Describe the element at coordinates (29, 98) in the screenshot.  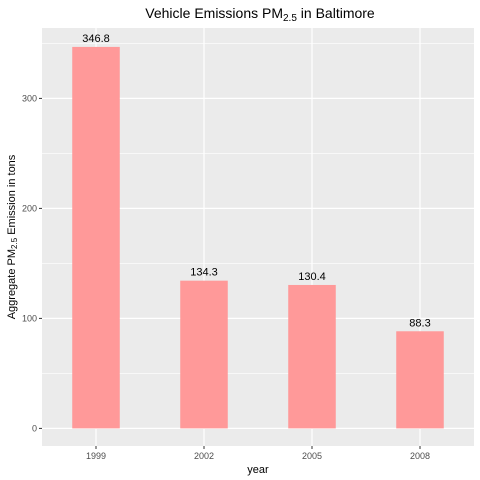
I see `y-tick-label: 300` at that location.